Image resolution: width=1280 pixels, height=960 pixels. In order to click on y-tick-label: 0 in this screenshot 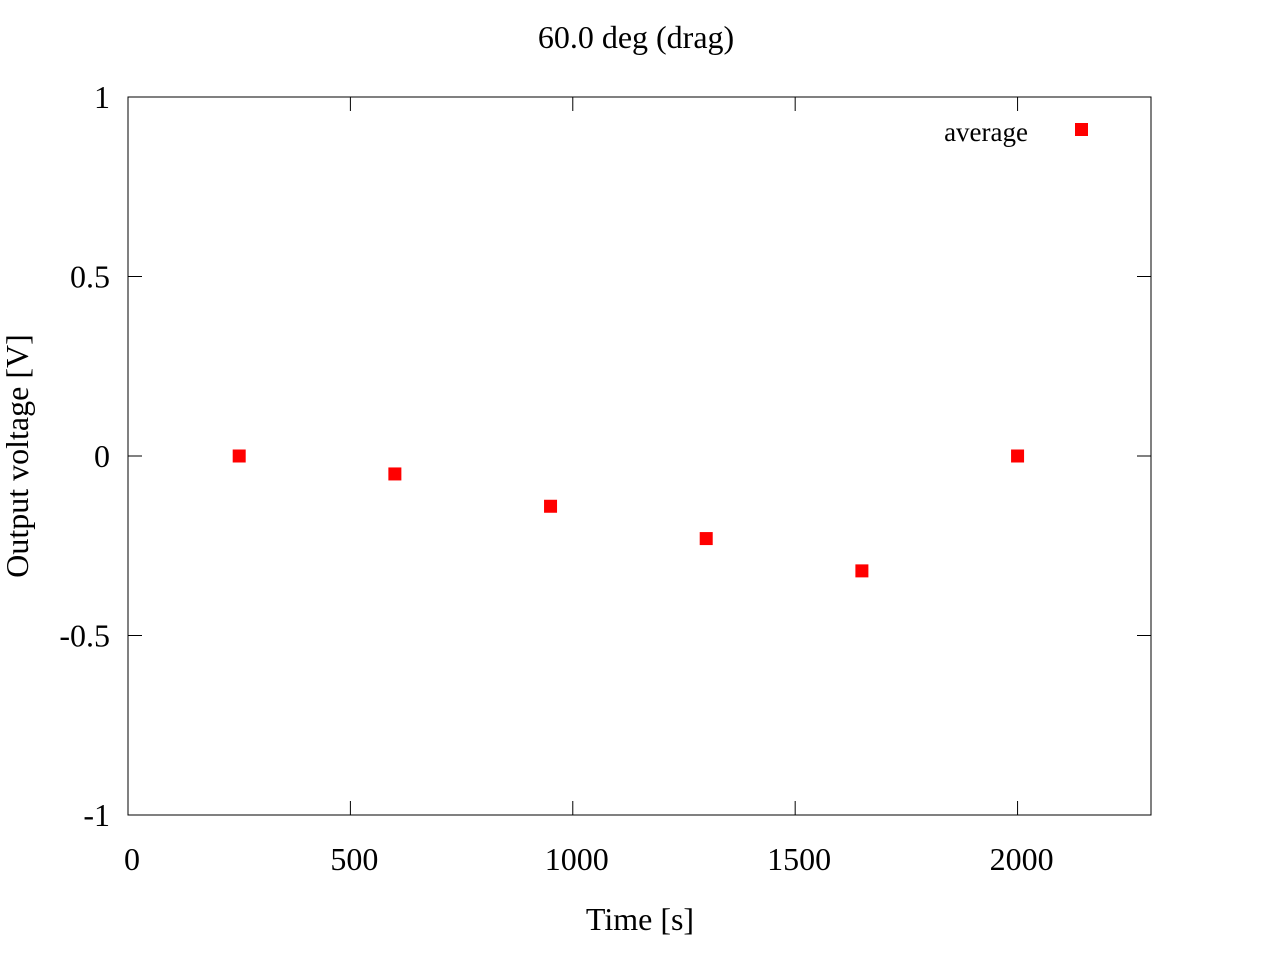, I will do `click(102, 456)`.